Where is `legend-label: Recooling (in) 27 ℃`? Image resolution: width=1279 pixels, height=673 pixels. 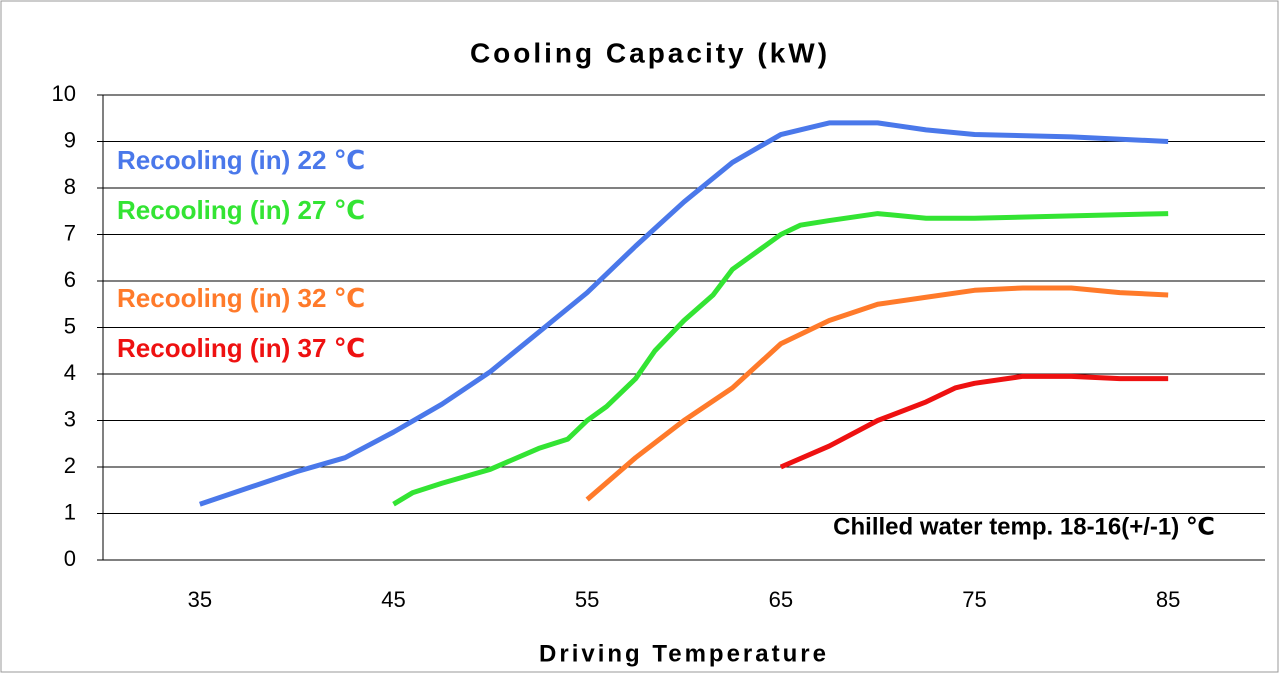
legend-label: Recooling (in) 27 ℃ is located at coordinates (241, 210).